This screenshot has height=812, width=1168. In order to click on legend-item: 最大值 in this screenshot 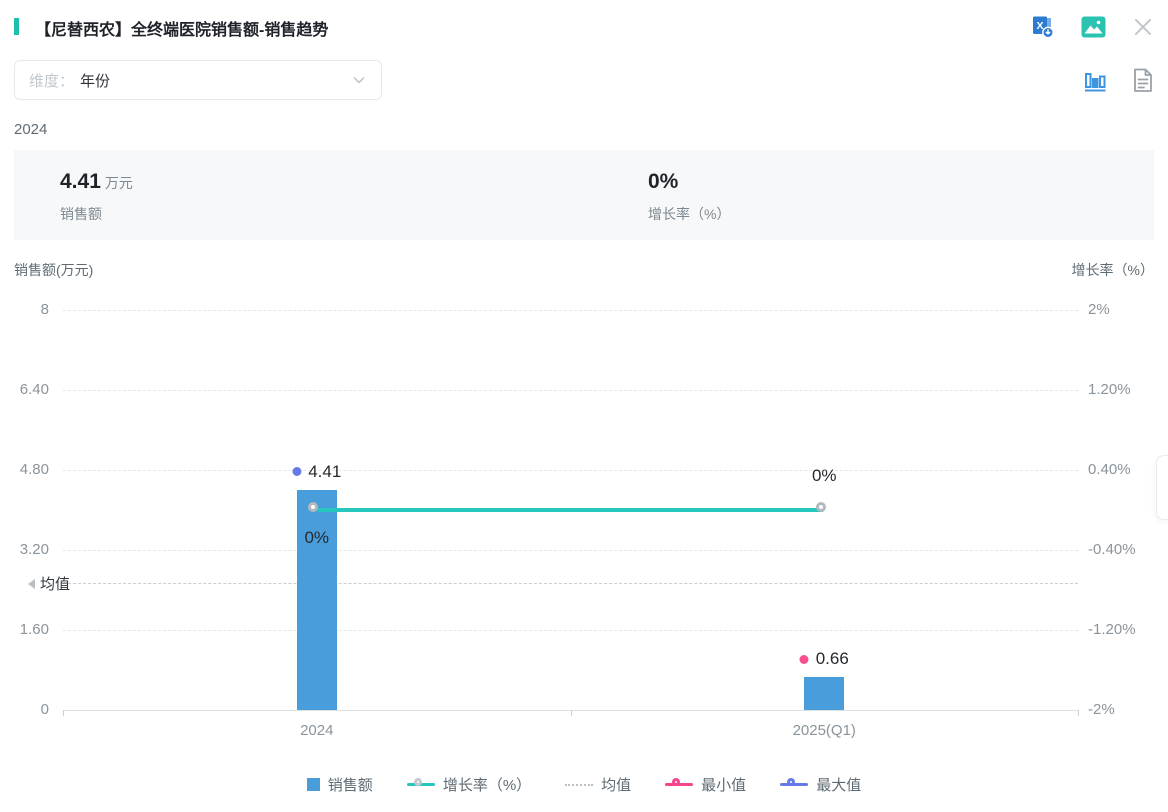, I will do `click(820, 784)`.